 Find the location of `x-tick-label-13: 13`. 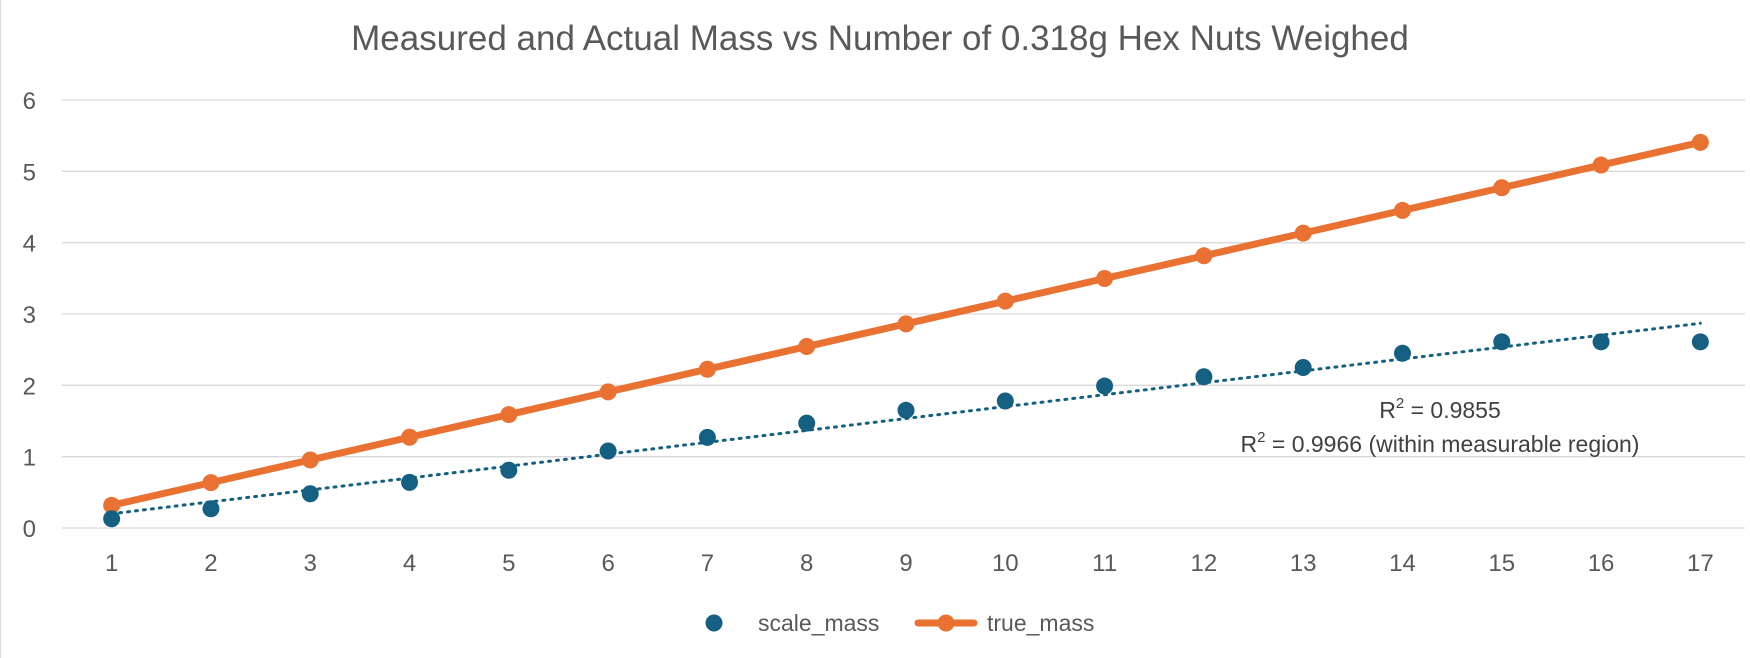

x-tick-label-13: 13 is located at coordinates (1303, 563).